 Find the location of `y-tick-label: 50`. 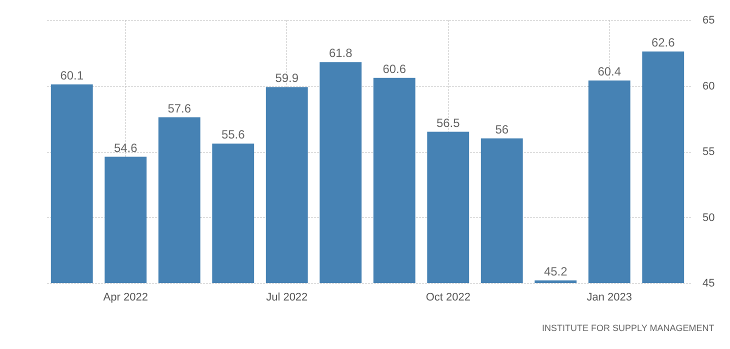

y-tick-label: 50 is located at coordinates (708, 218).